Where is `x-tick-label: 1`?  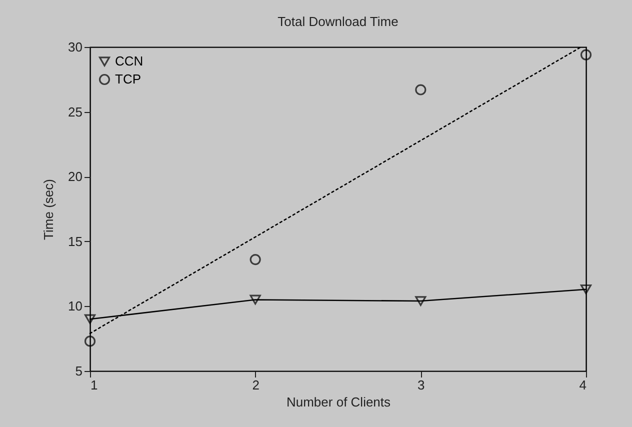 x-tick-label: 1 is located at coordinates (94, 385).